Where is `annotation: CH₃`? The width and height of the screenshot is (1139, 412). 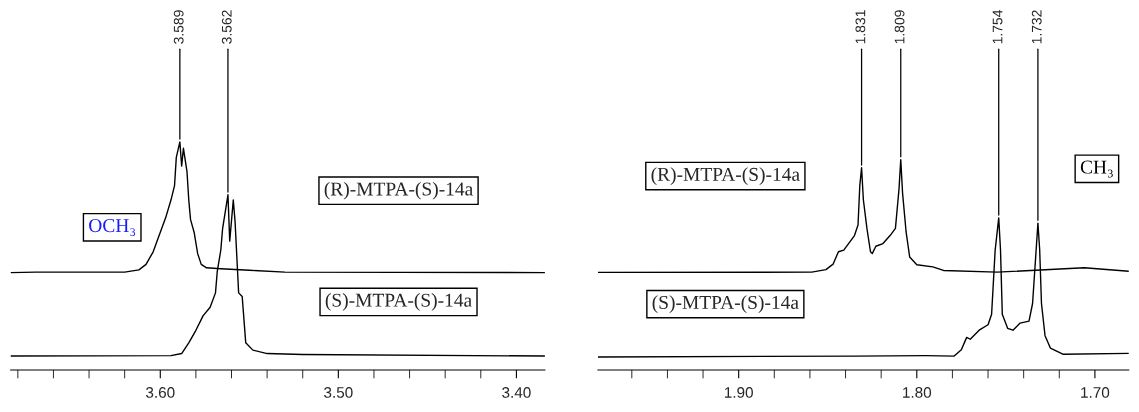
annotation: CH₃ is located at coordinates (1096, 169).